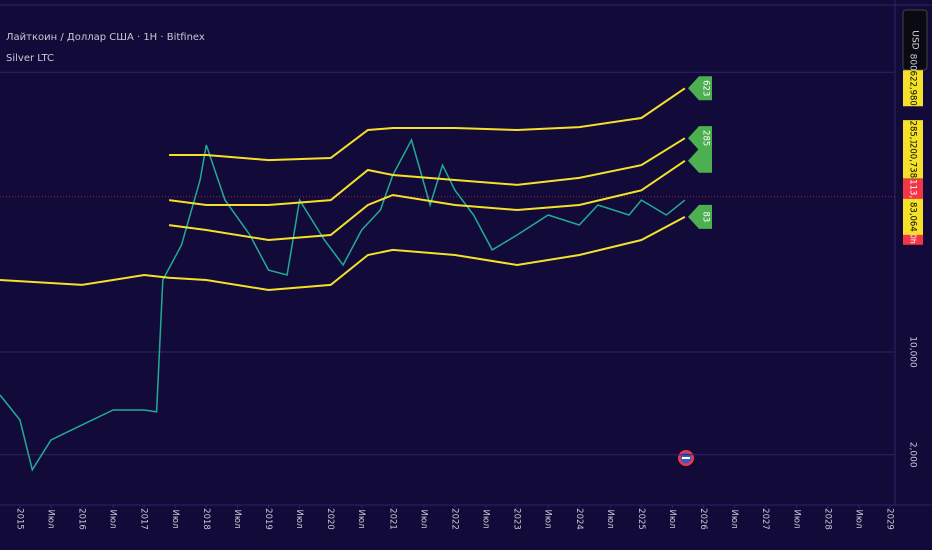  I want to click on x-tick-label: 2025, so click(641, 519).